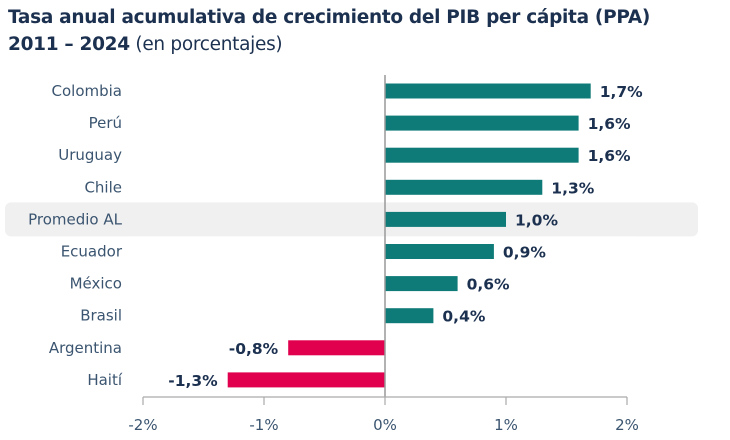 The image size is (730, 440). What do you see at coordinates (105, 123) in the screenshot?
I see `category-label: Perú` at bounding box center [105, 123].